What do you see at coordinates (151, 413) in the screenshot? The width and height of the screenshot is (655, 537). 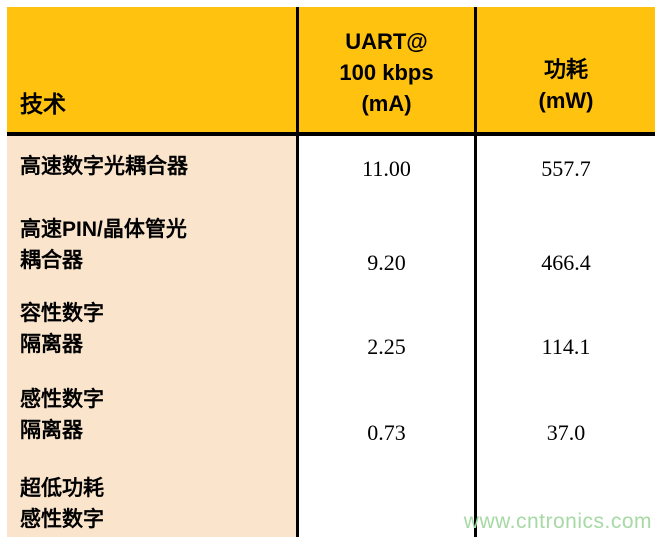 I see `tech-name-cell: 感性数字 隔离器` at bounding box center [151, 413].